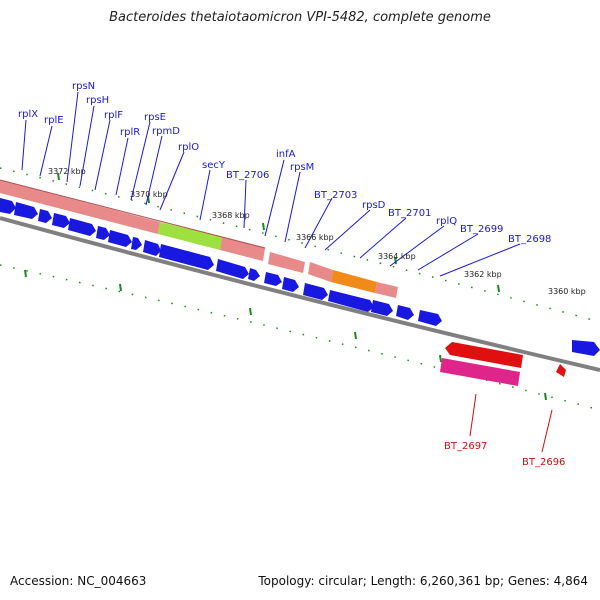  What do you see at coordinates (465, 446) in the screenshot?
I see `gene-label-bt2697: BT_2697` at bounding box center [465, 446].